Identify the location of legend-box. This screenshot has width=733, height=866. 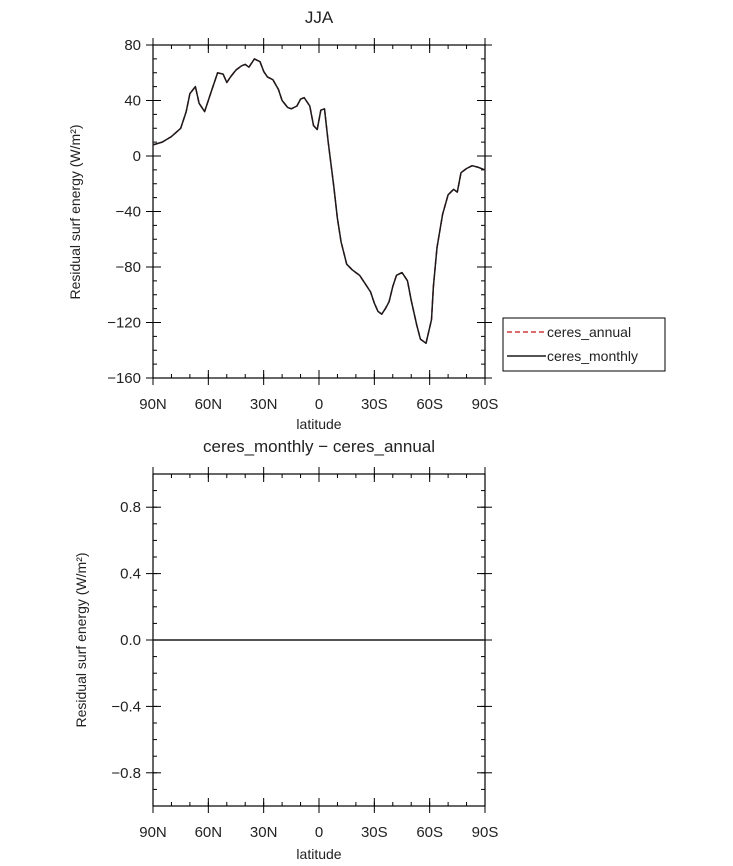
(584, 344).